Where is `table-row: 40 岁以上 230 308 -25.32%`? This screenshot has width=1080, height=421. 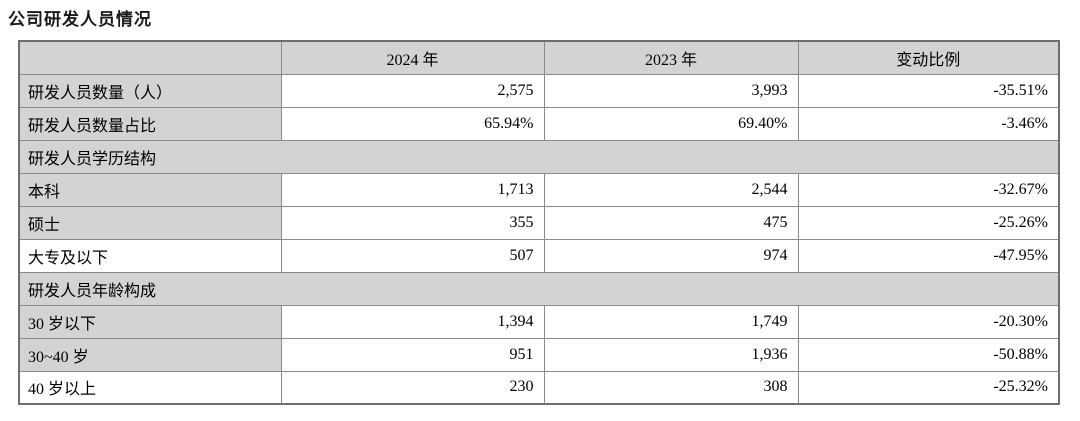 table-row: 40 岁以上 230 308 -25.32% is located at coordinates (539, 387).